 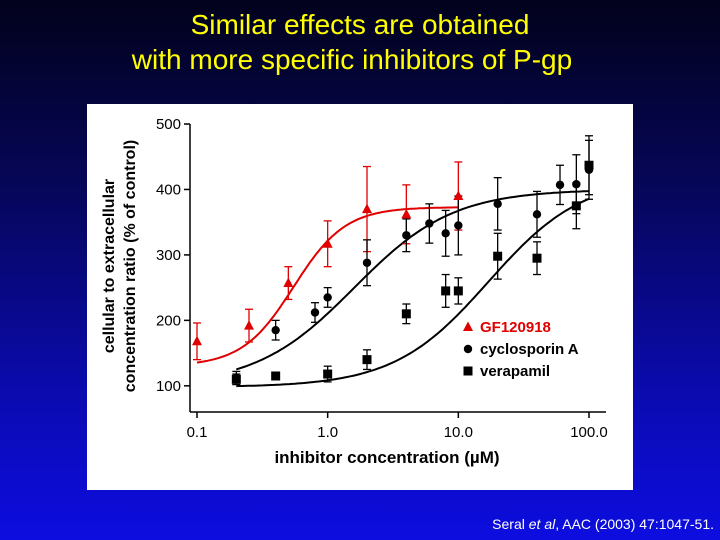 I want to click on x-axis-label: inhibitor concentration (µM), so click(x=386, y=457).